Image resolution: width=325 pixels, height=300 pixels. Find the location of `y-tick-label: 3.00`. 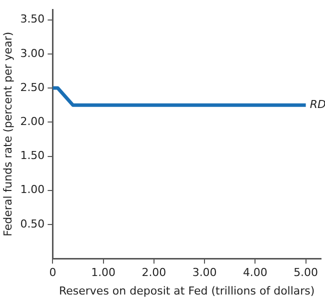

y-tick-label: 3.00 is located at coordinates (32, 53).